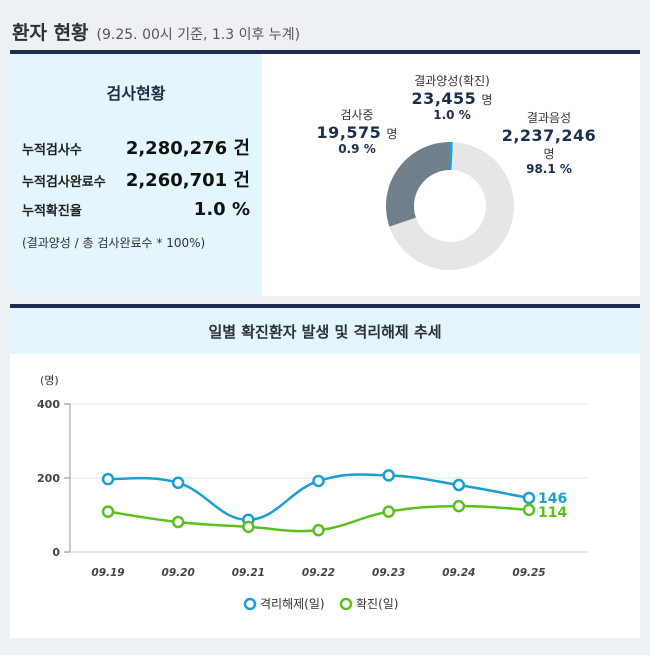  What do you see at coordinates (418, 184) in the screenshot?
I see `donut-slice-testing` at bounding box center [418, 184].